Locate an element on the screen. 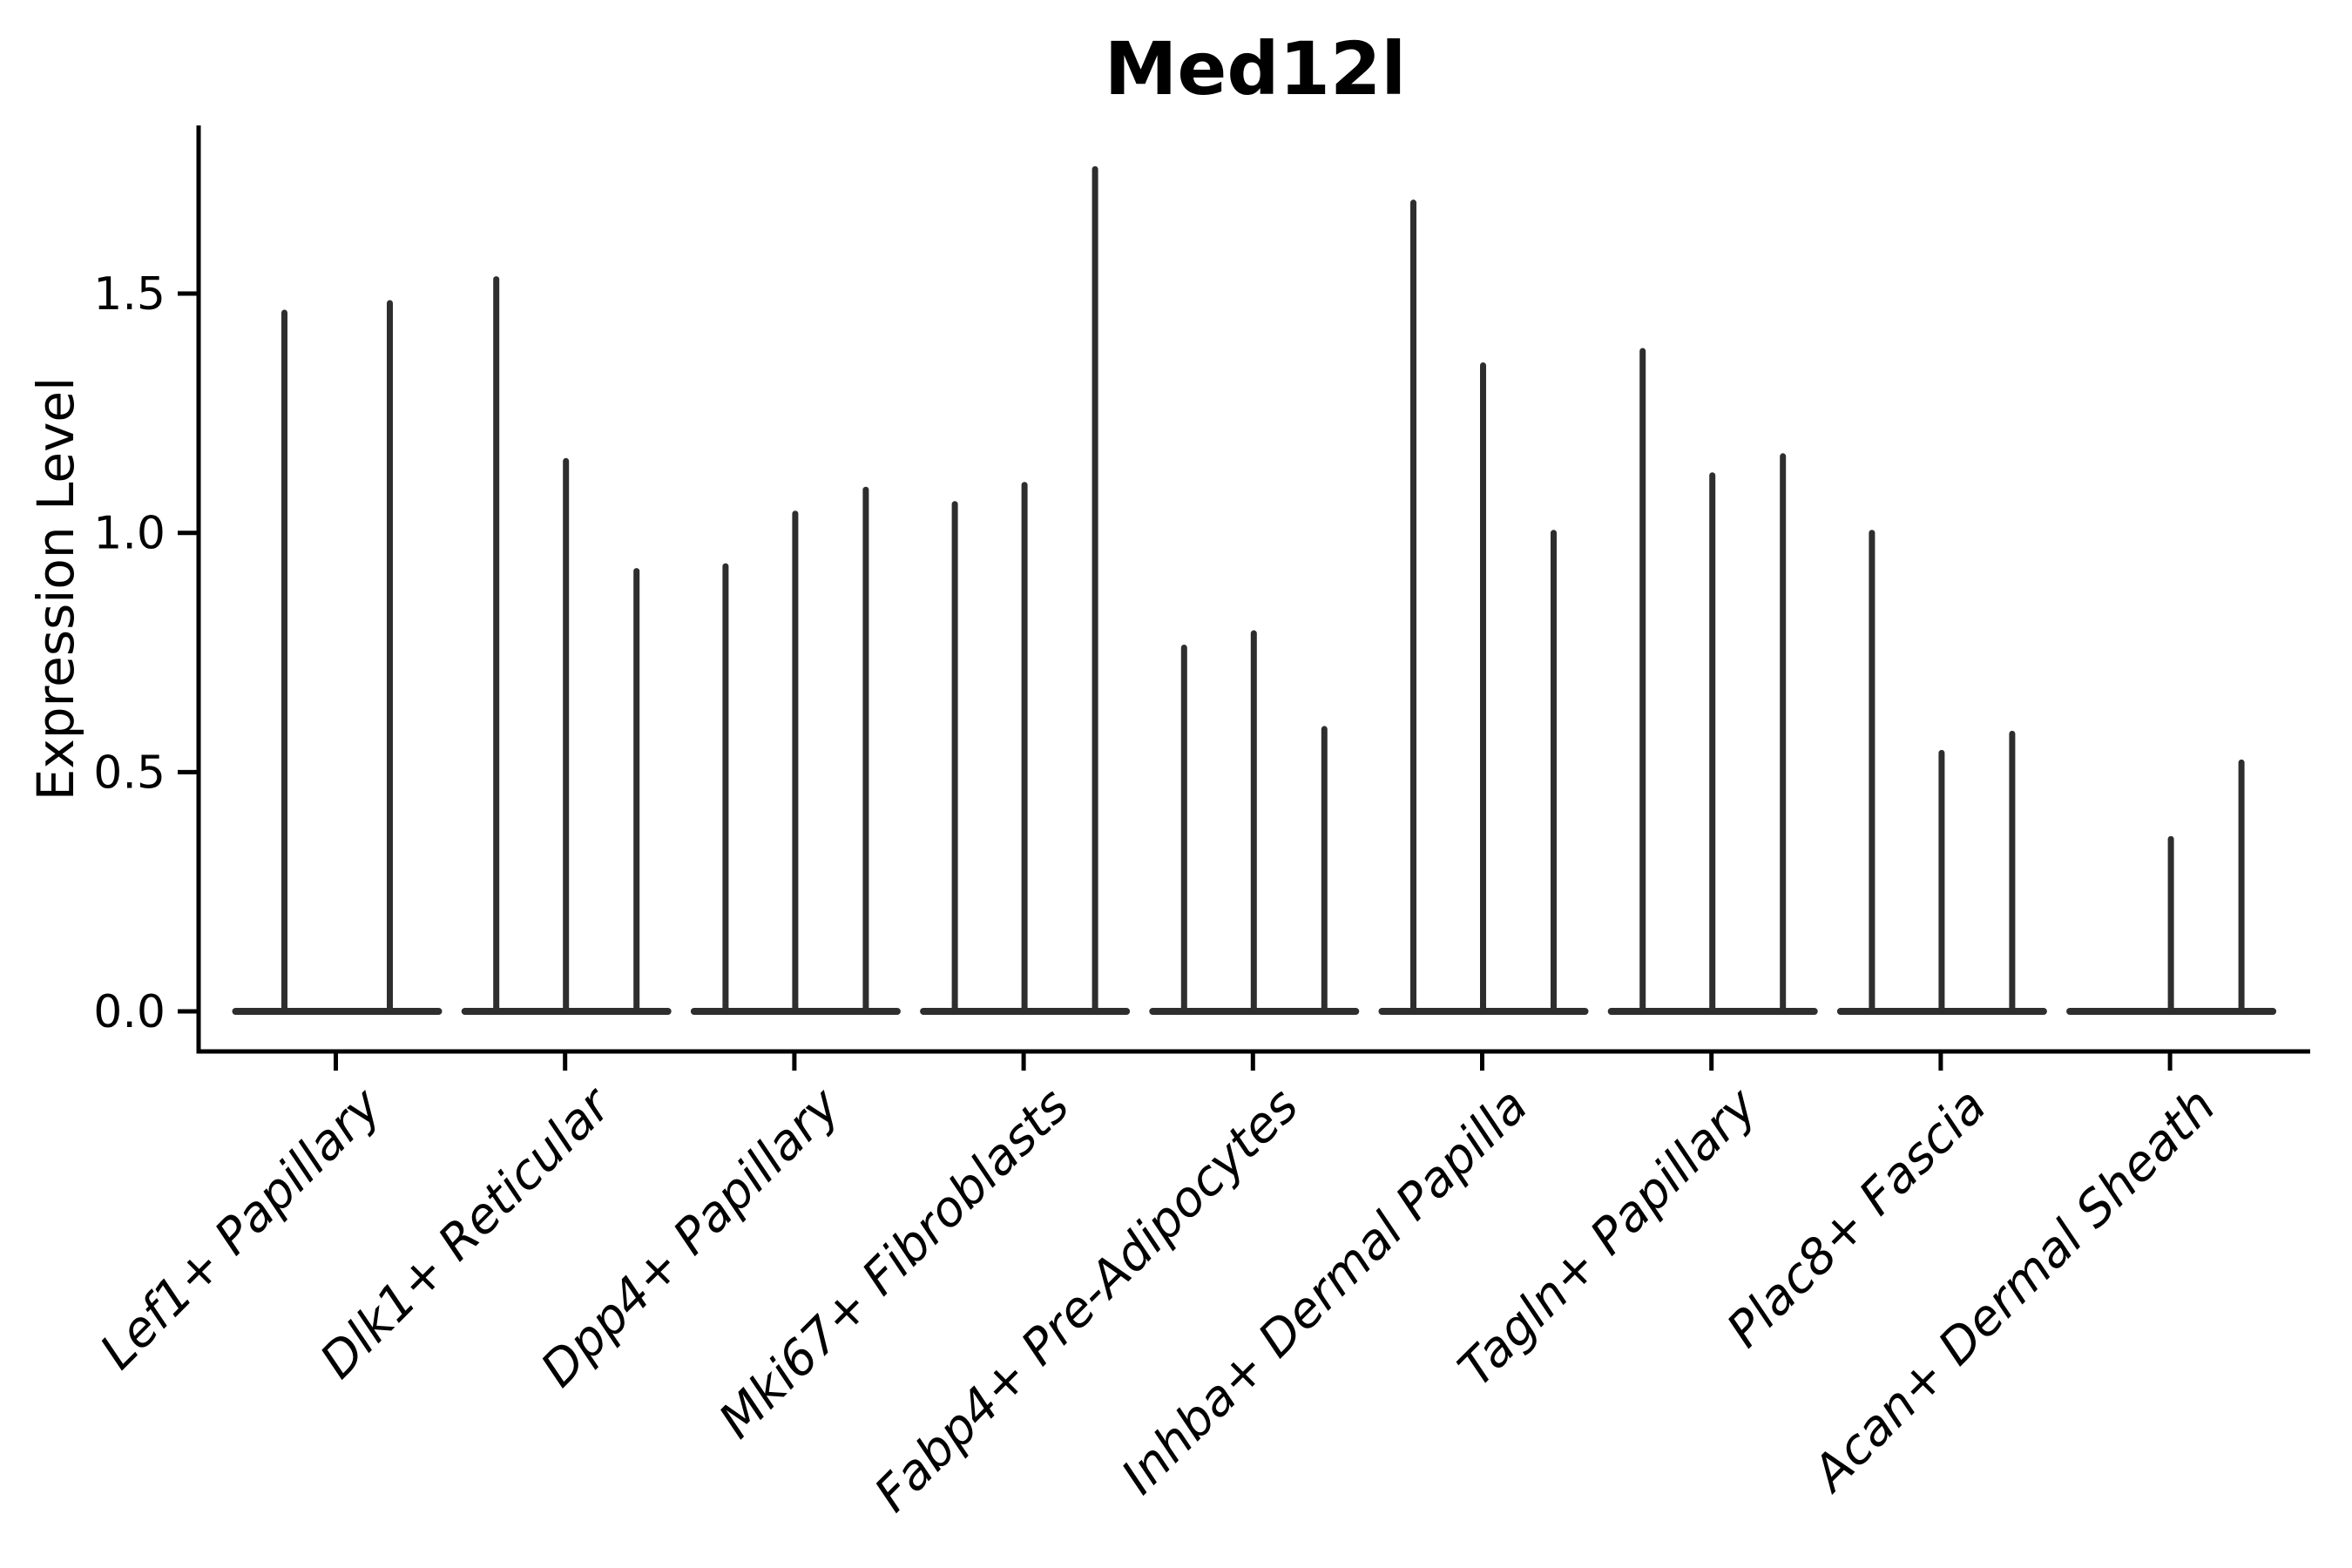 This screenshot has height=1568, width=2352. x-tick-label: Inhba+ Dermal Papilla is located at coordinates (1324, 1291).